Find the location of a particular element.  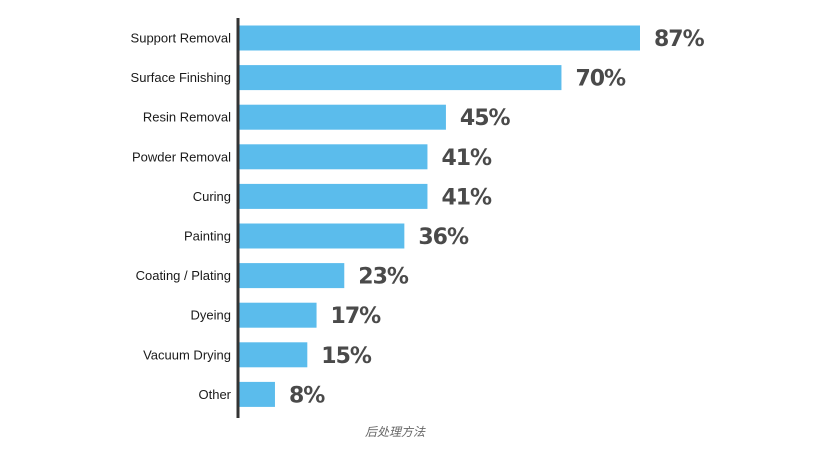

category-label: Painting is located at coordinates (207, 236).